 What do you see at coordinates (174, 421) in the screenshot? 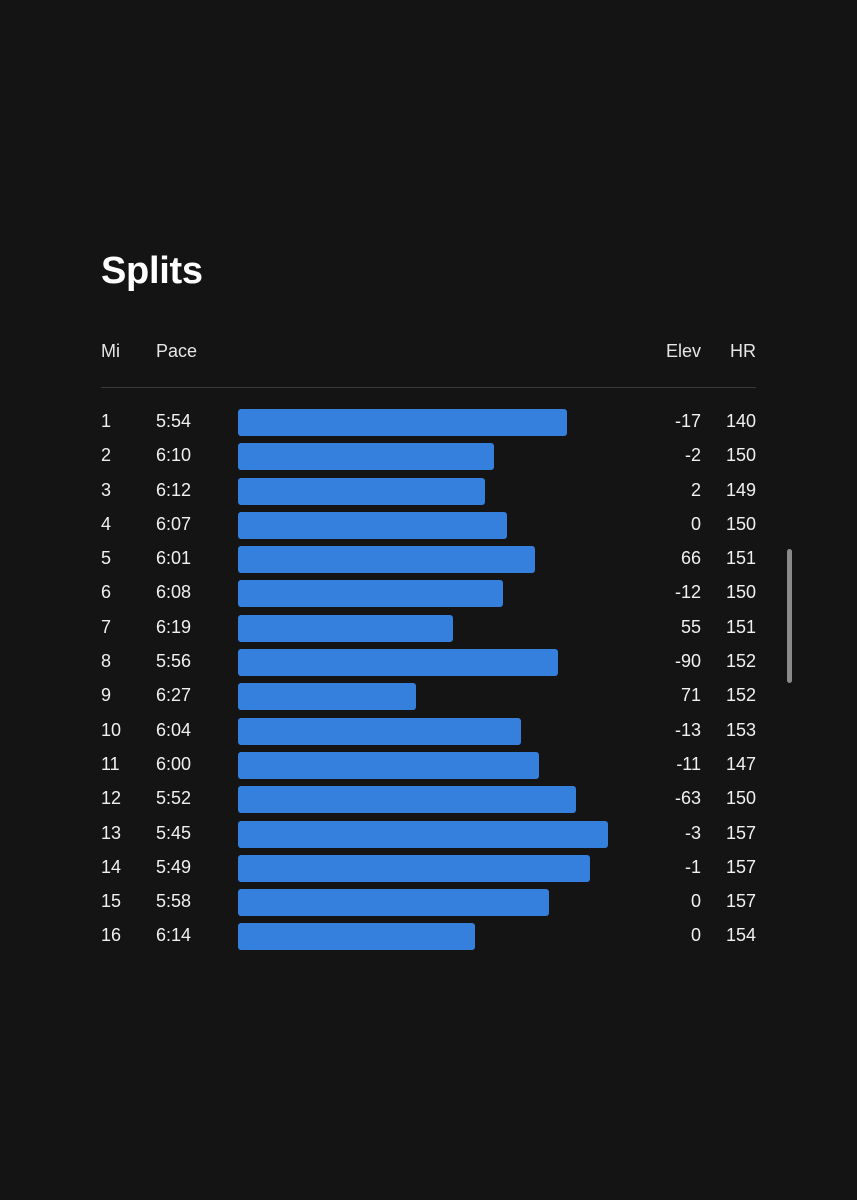
I see `pace-value: 5:54` at bounding box center [174, 421].